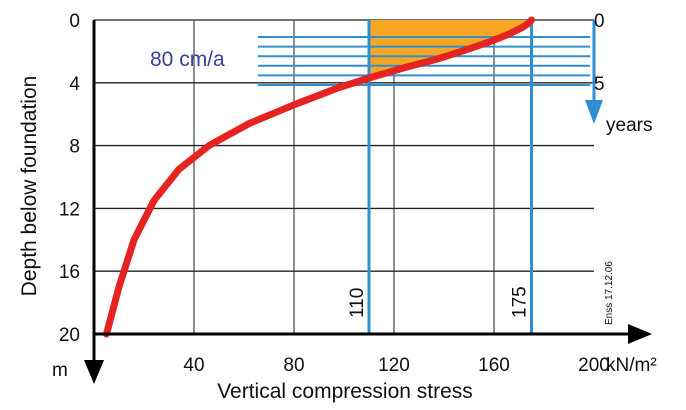 This screenshot has height=410, width=686. I want to click on y-tick-label-2: 8, so click(74, 147).